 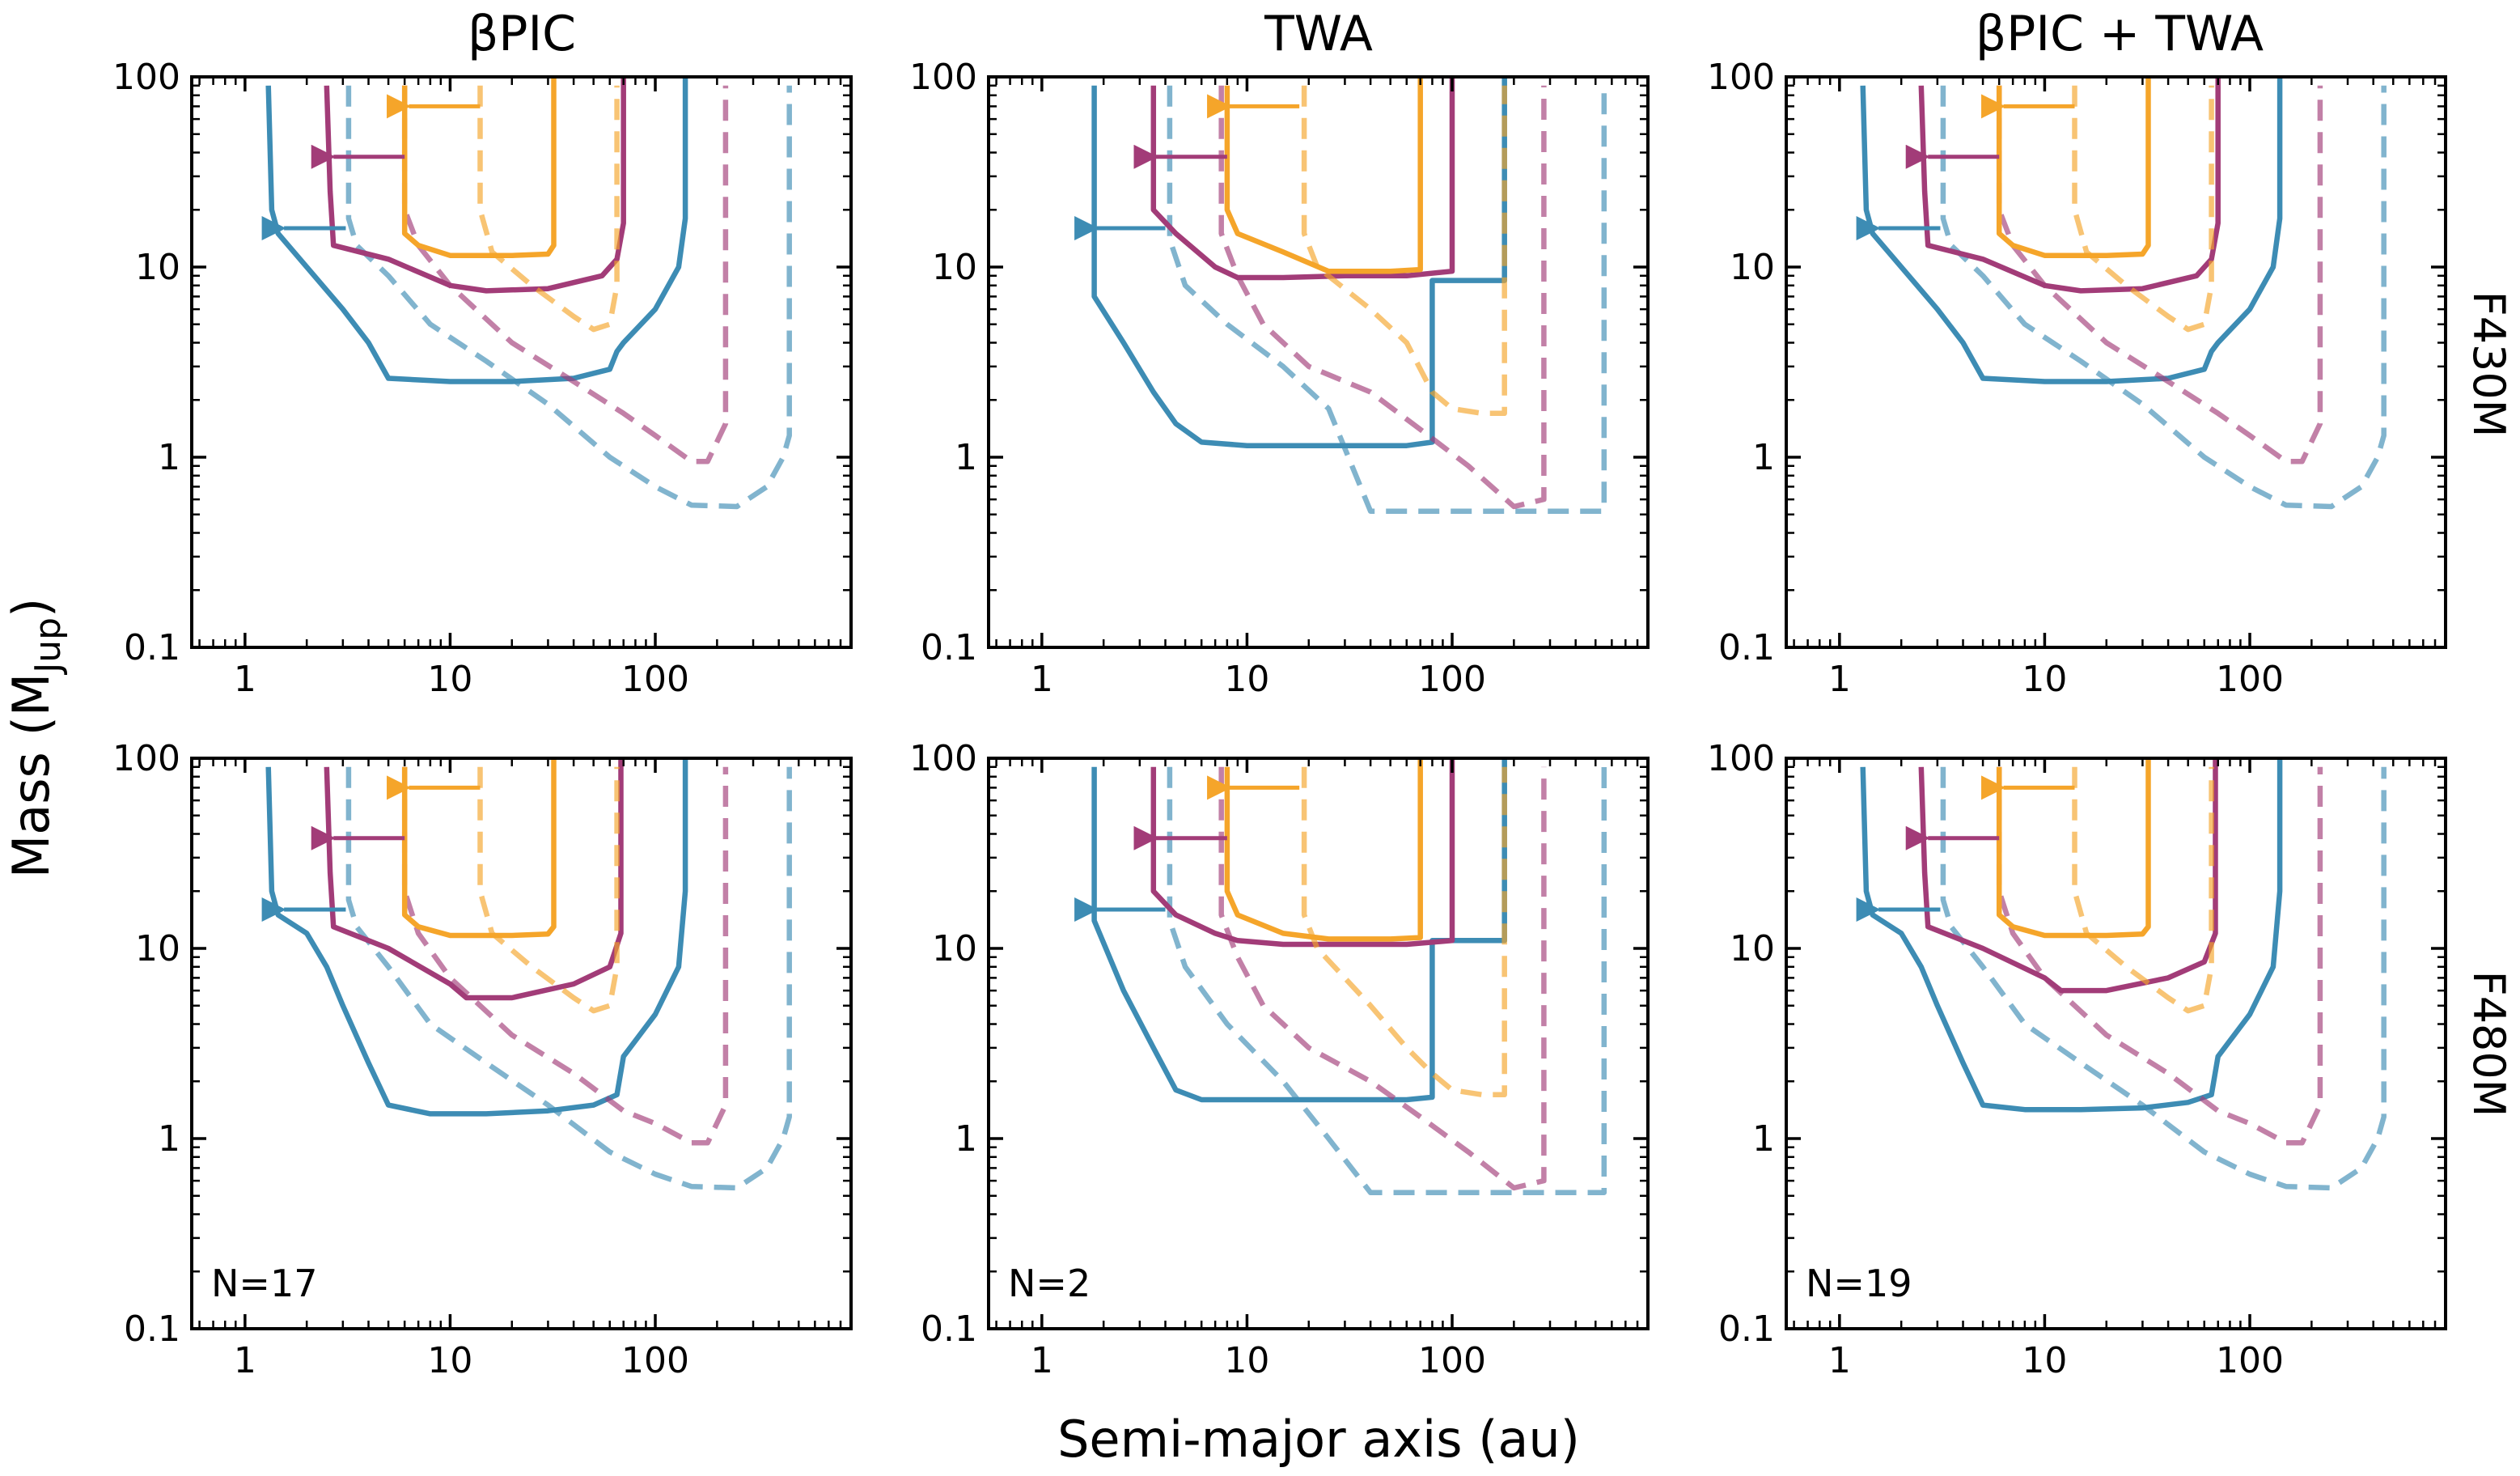 I want to click on sample-size-label: N=2, so click(x=1049, y=1284).